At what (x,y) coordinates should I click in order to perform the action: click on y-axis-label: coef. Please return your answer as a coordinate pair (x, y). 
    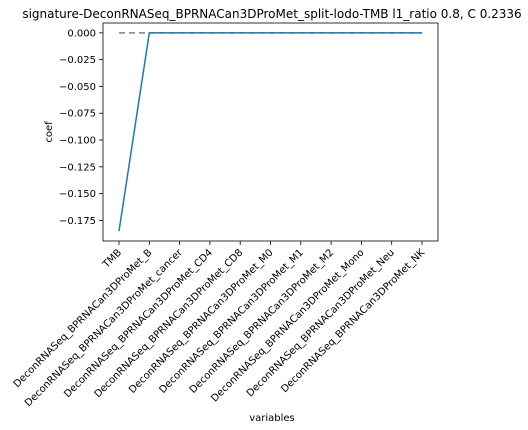
    Looking at the image, I should click on (49, 132).